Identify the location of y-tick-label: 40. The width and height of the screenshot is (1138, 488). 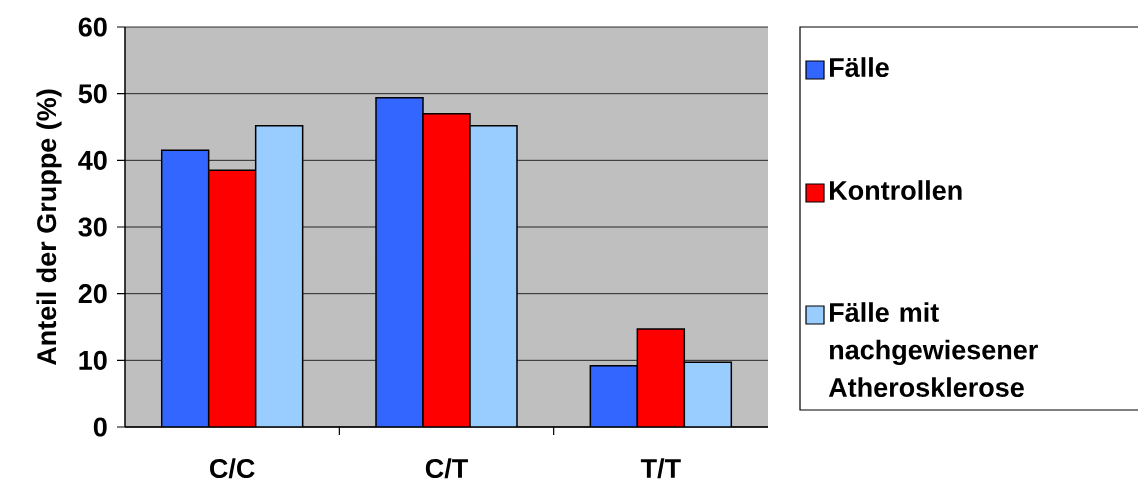
(92, 160).